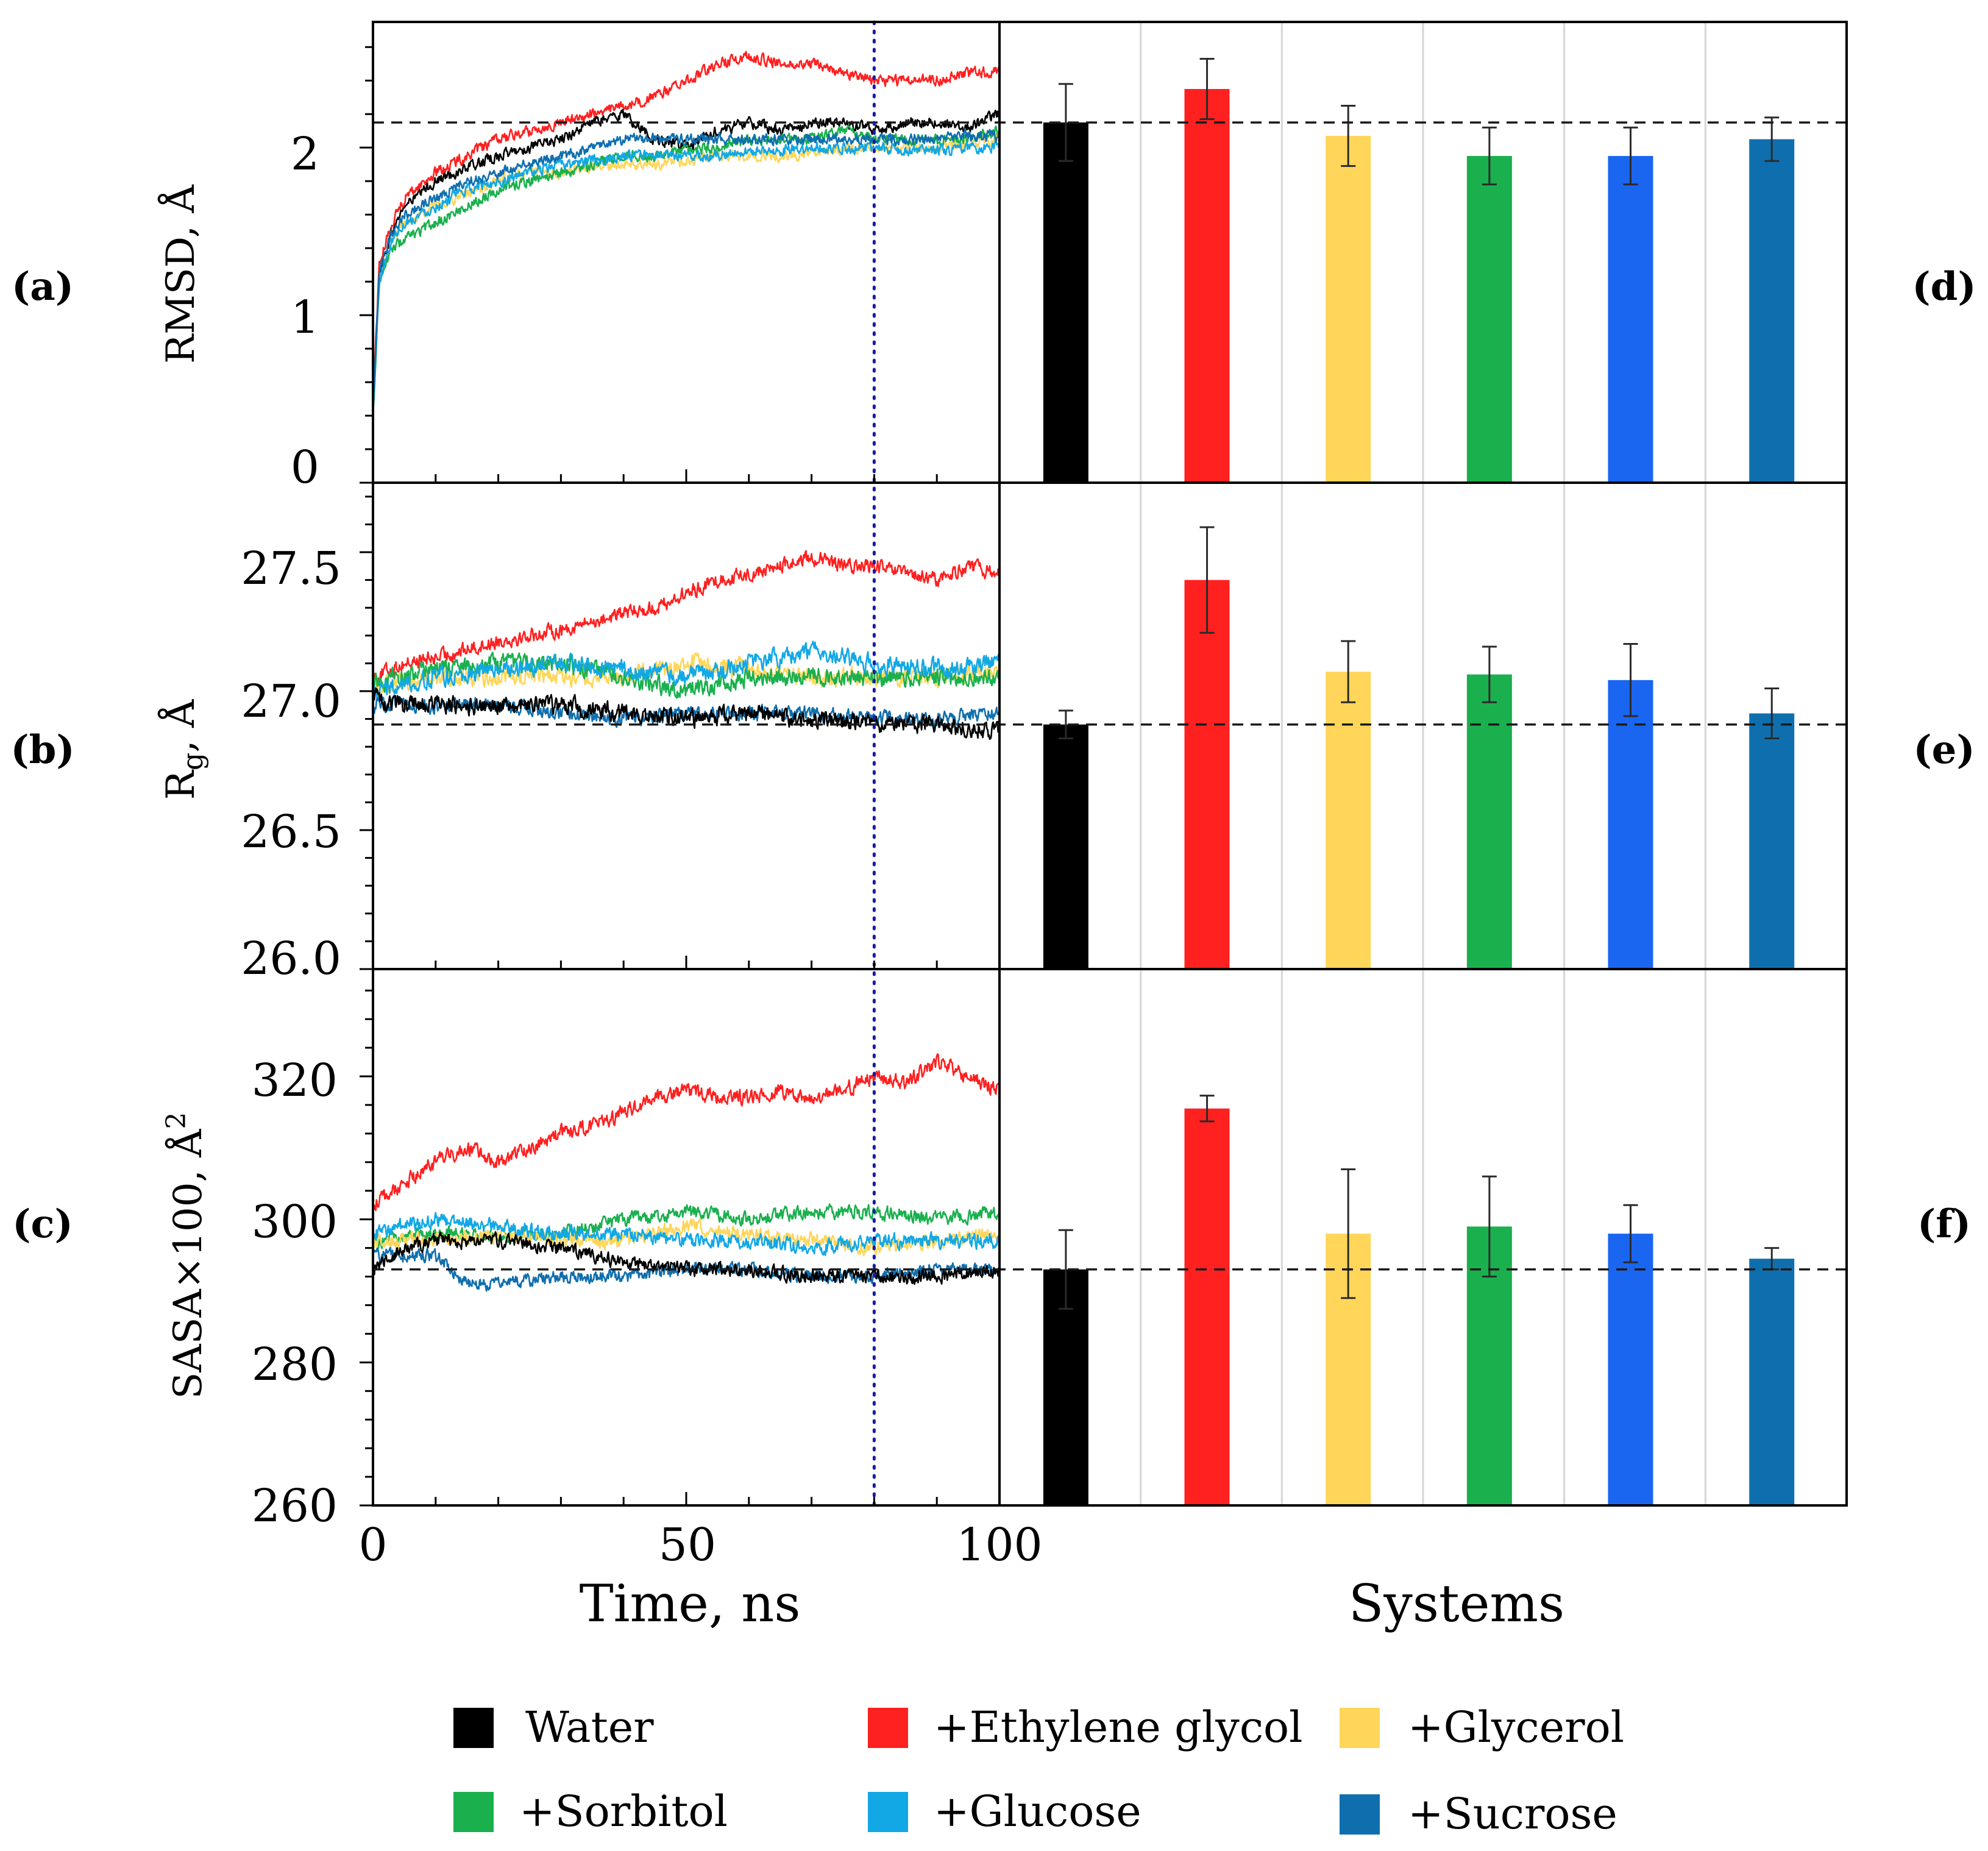 The width and height of the screenshot is (1988, 1851). Describe the element at coordinates (305, 467) in the screenshot. I see `ytick-a-0: 0` at that location.